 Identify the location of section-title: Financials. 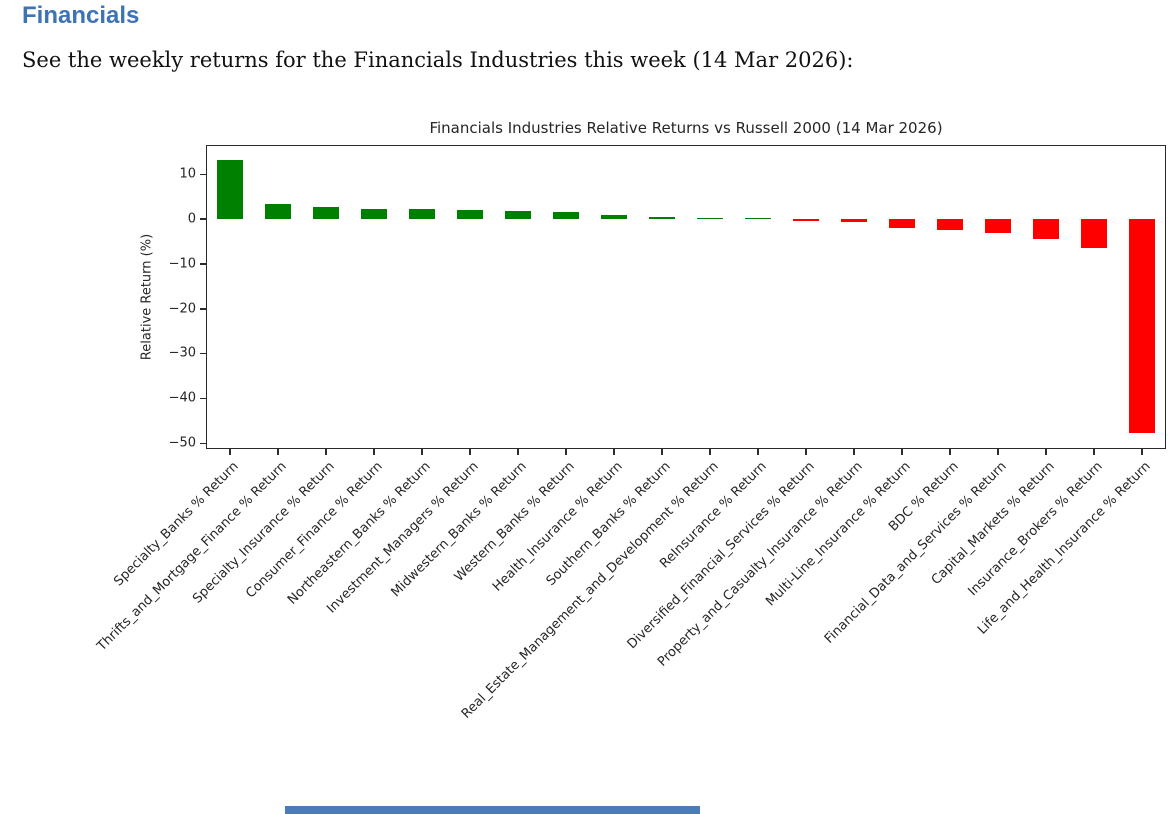
(81, 15).